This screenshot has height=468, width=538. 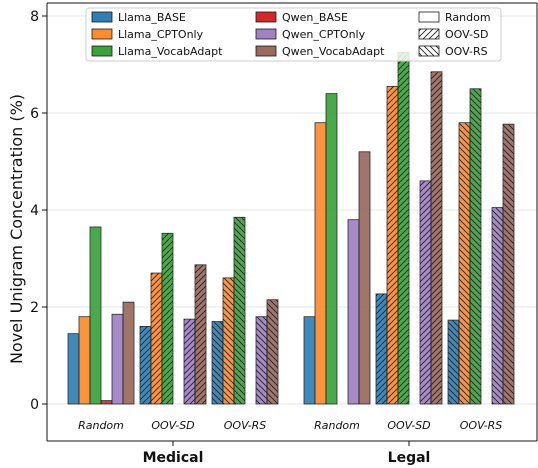 What do you see at coordinates (34, 211) in the screenshot?
I see `y-tick-label: 4` at bounding box center [34, 211].